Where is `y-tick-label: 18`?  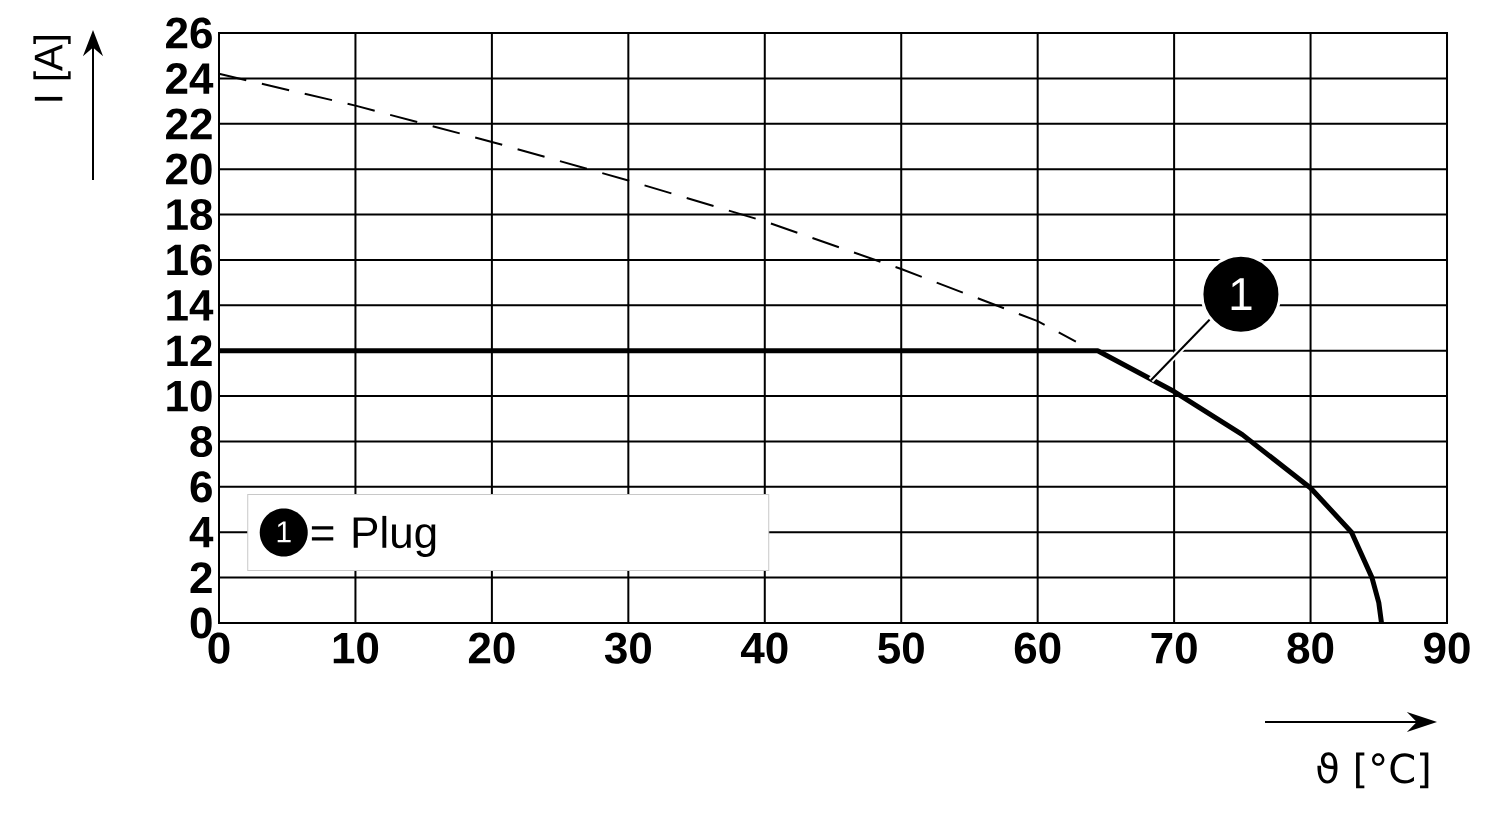
y-tick-label: 18 is located at coordinates (190, 214).